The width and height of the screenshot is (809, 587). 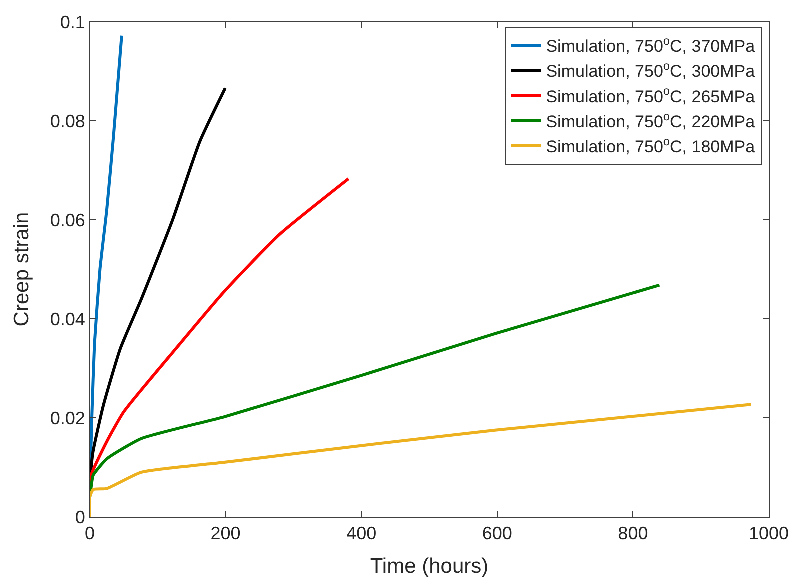 I want to click on legend-label: Simulation, 750$^{o}$C, 220MPa, so click(x=651, y=120).